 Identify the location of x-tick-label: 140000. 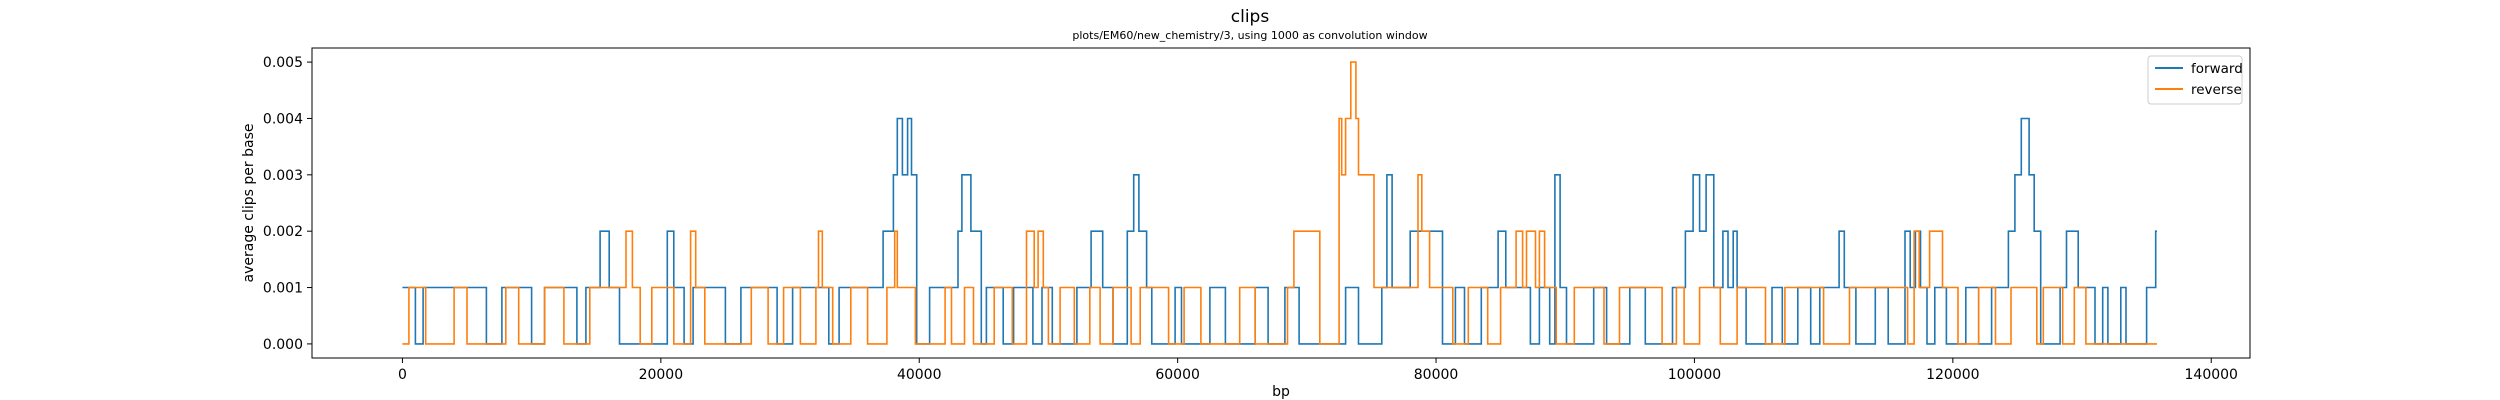
(2211, 375).